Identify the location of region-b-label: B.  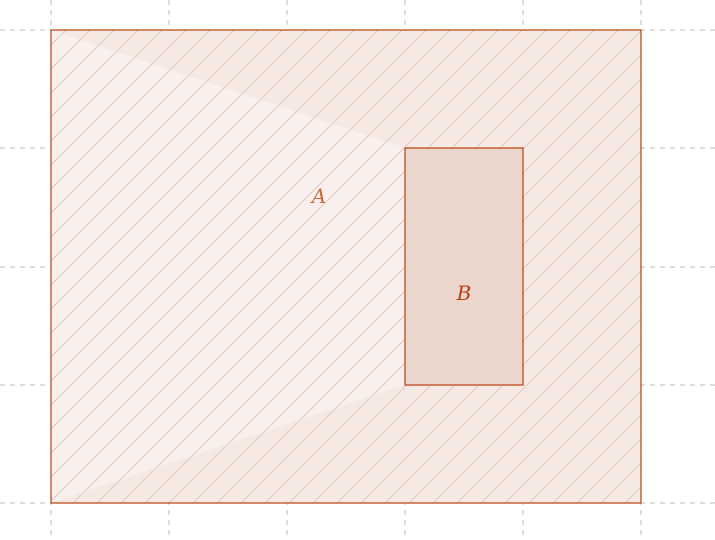
(464, 293).